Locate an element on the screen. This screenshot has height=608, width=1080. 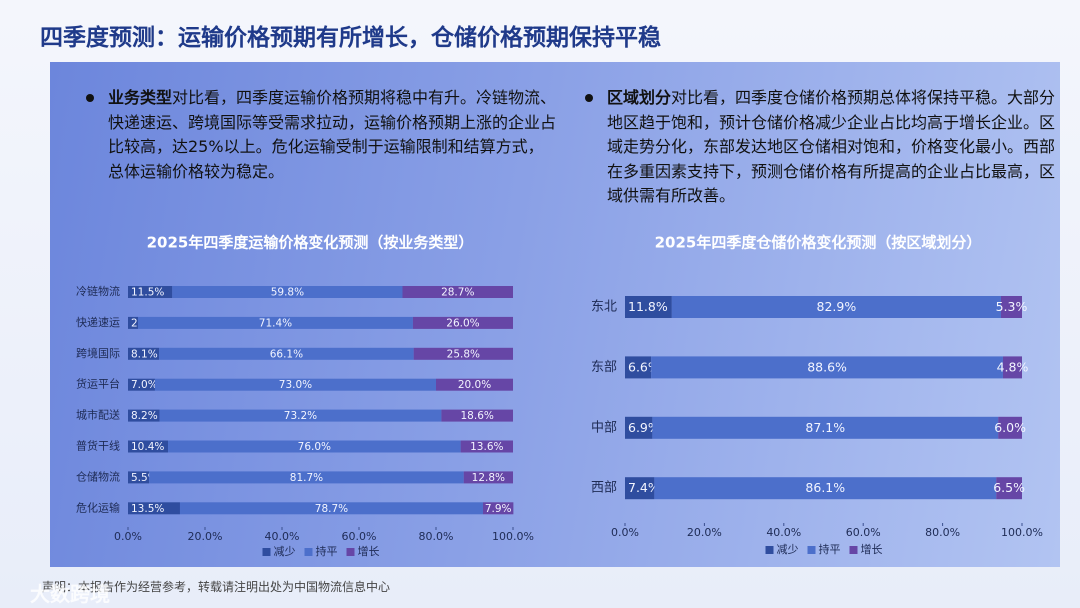
data-label: 7.9% is located at coordinates (498, 509).